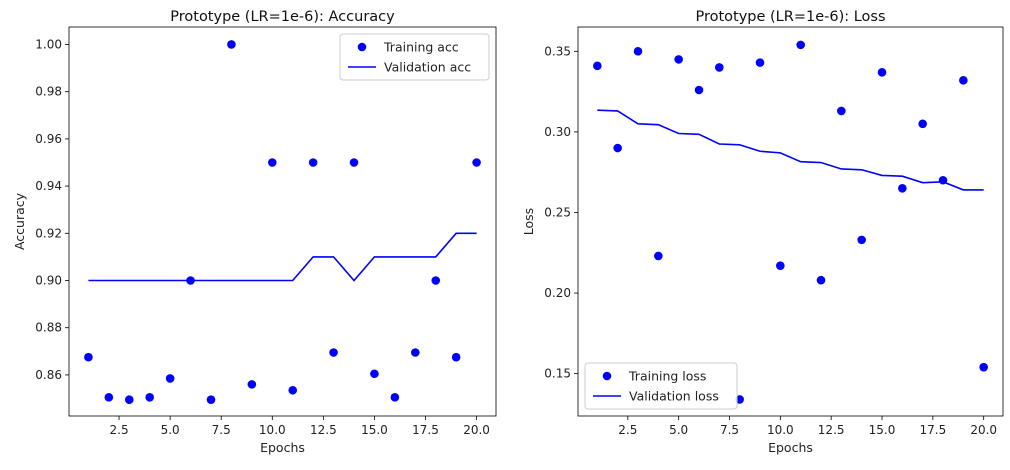  What do you see at coordinates (282, 257) in the screenshot?
I see `accuracy-validation-line` at bounding box center [282, 257].